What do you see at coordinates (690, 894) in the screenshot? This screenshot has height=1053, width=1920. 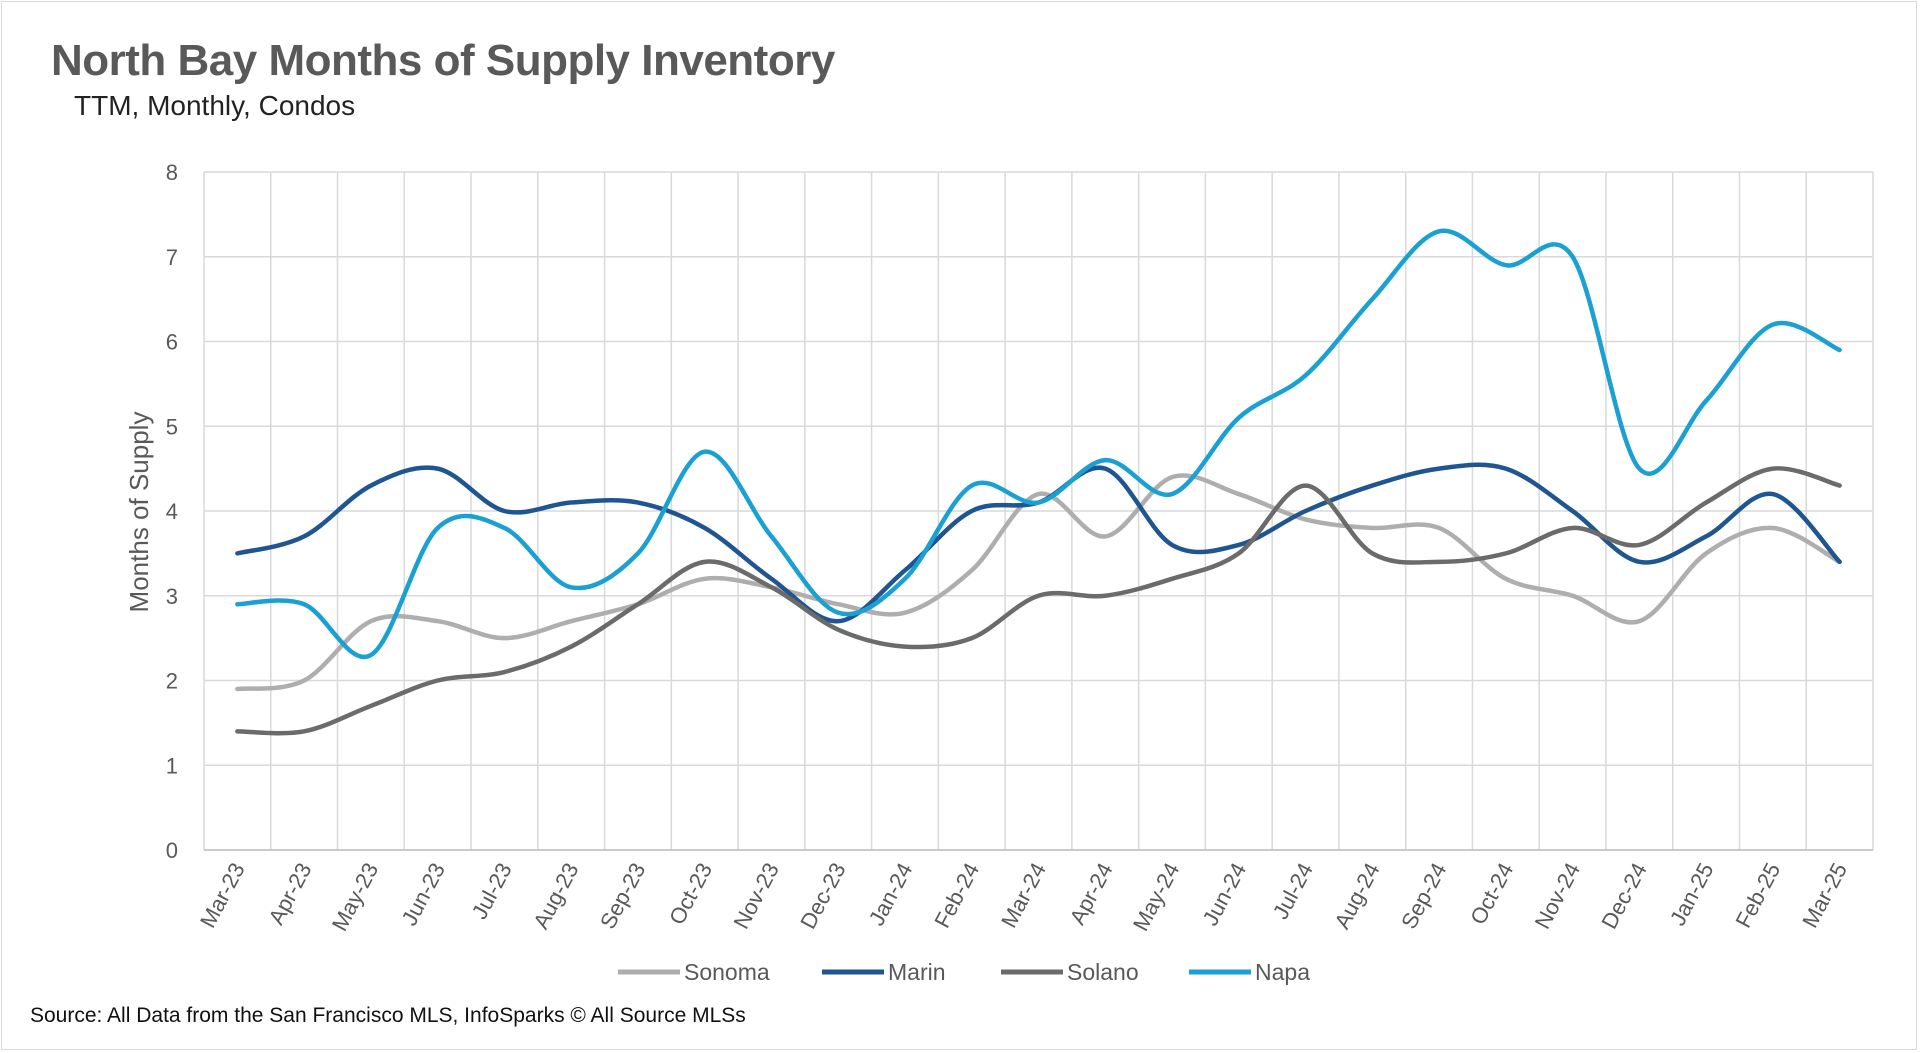 I see `x-tick-label: Oct-23` at bounding box center [690, 894].